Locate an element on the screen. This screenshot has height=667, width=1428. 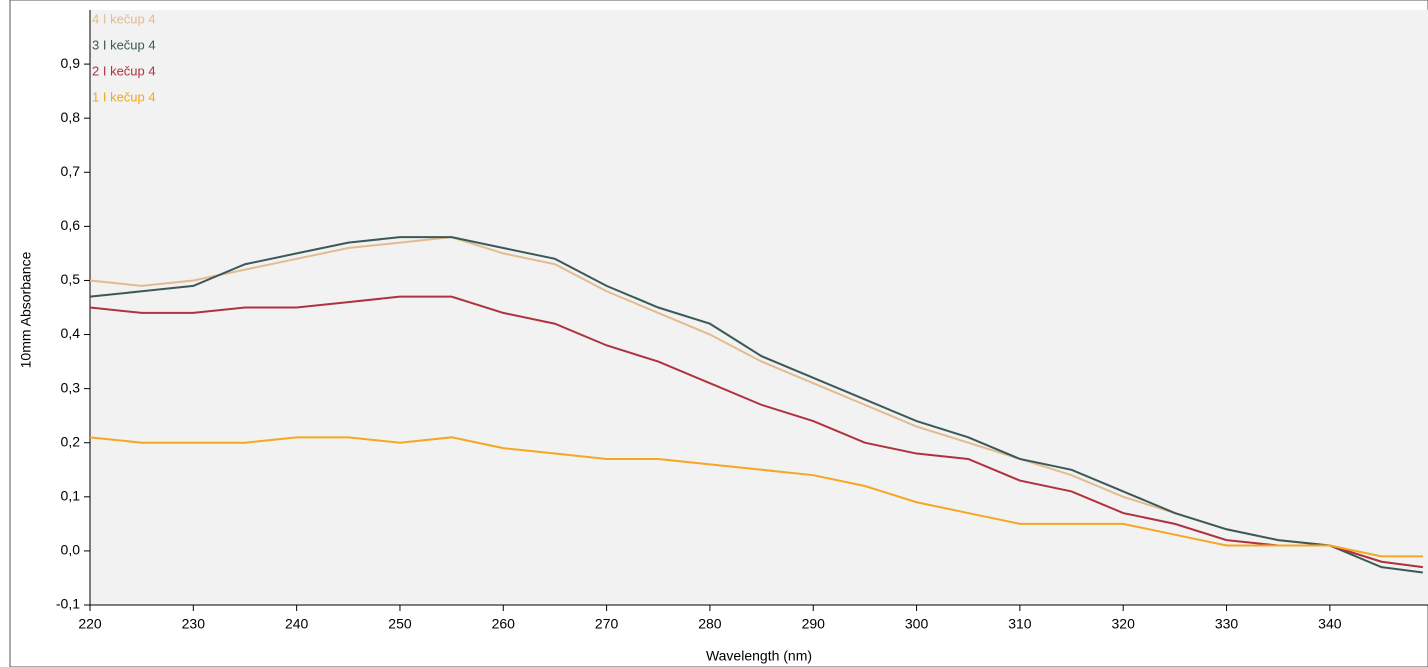
y-axis-label: 10mm Absorbance is located at coordinates (26, 309).